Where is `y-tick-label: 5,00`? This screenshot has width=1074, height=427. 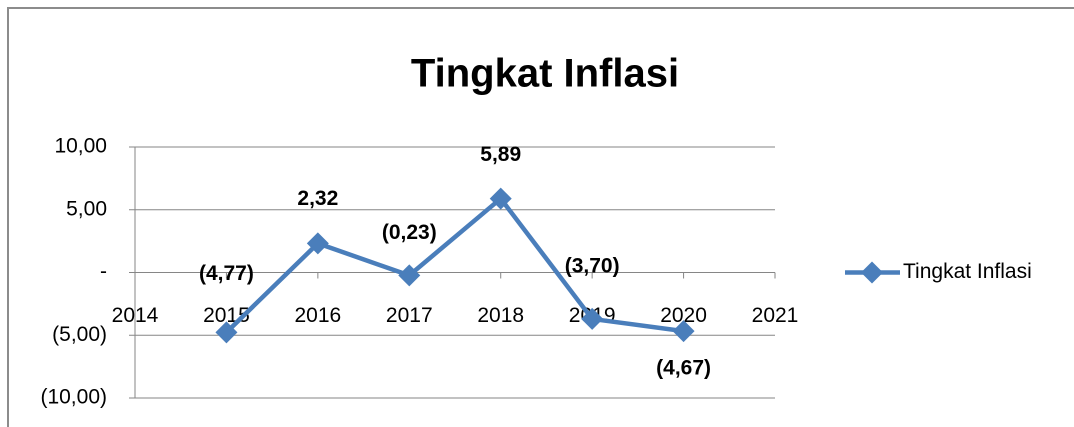
y-tick-label: 5,00 is located at coordinates (86, 208).